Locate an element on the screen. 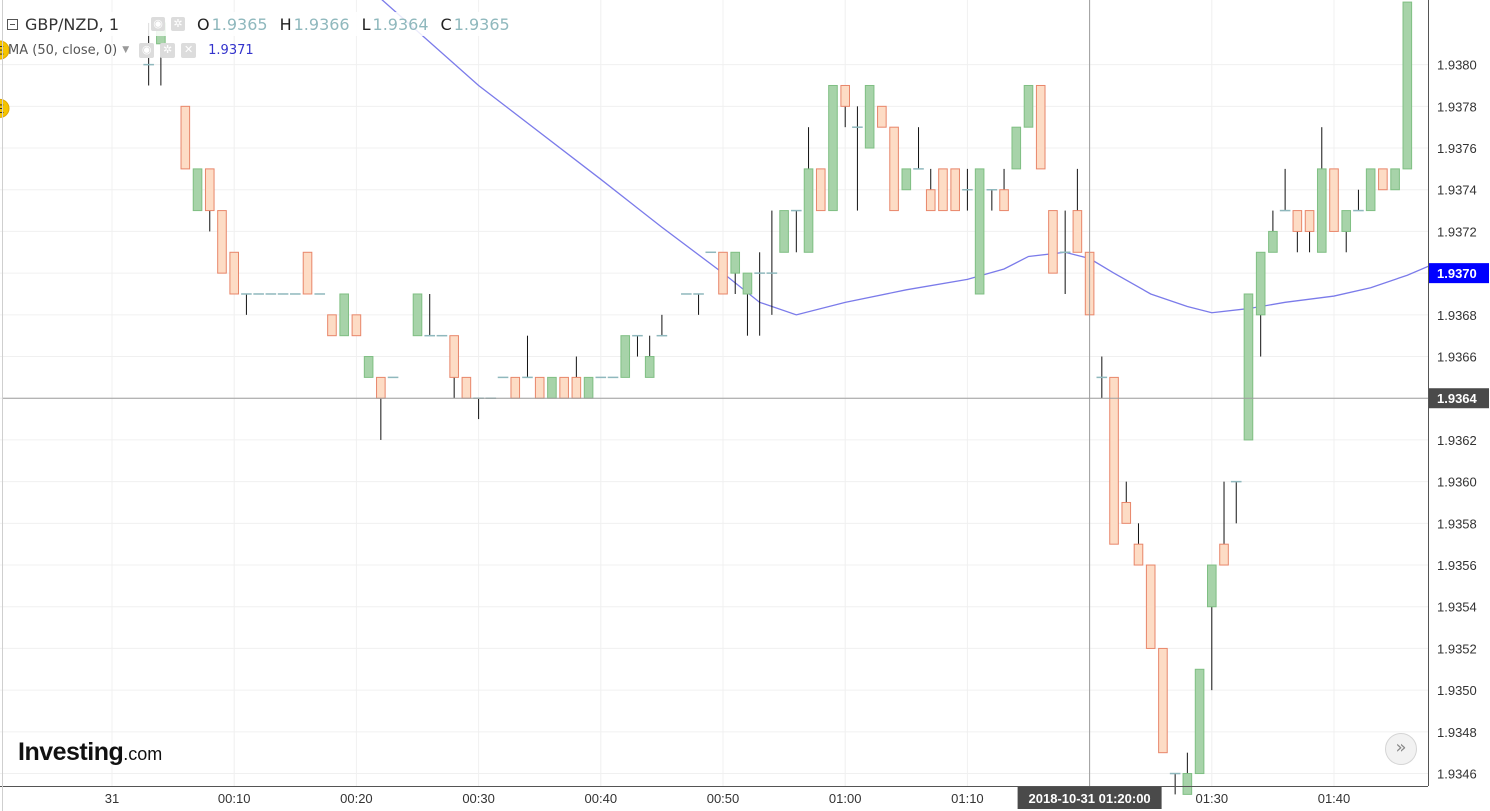 The height and width of the screenshot is (811, 1490). price-tick-label: 1.9368 is located at coordinates (1457, 315).